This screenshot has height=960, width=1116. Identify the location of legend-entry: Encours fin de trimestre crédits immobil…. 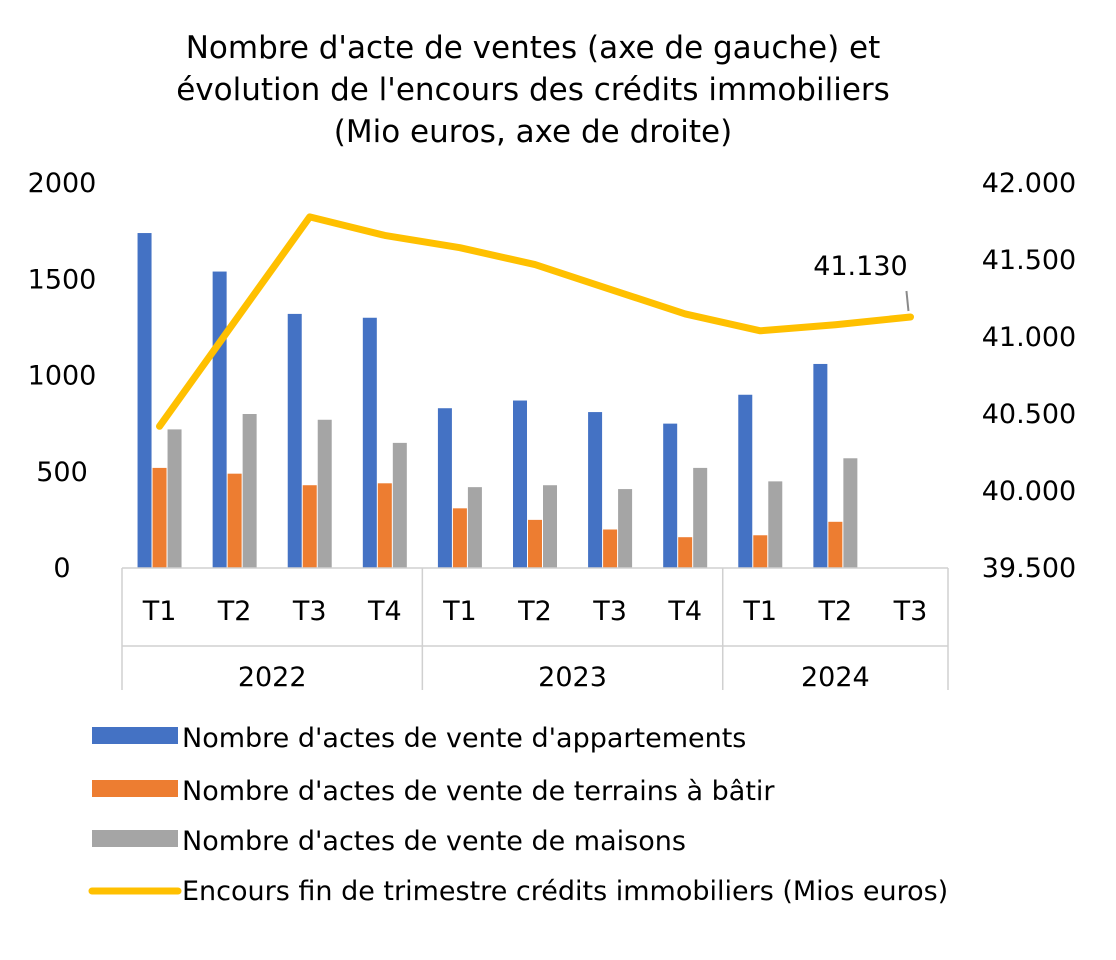
(565, 891).